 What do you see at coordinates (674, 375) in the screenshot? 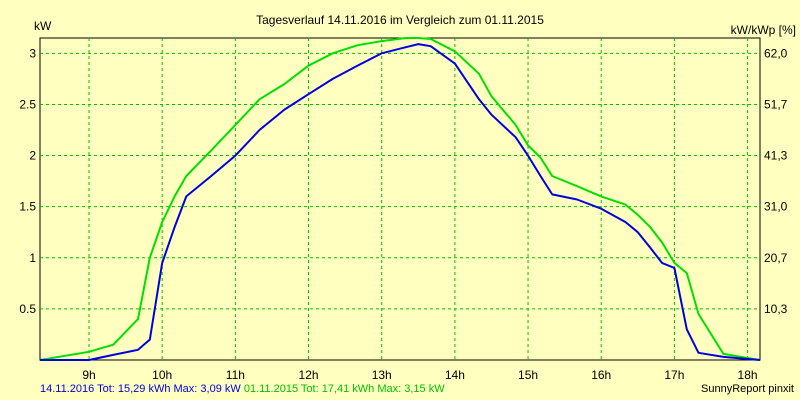
I see `x-tick-label: 17h` at bounding box center [674, 375].